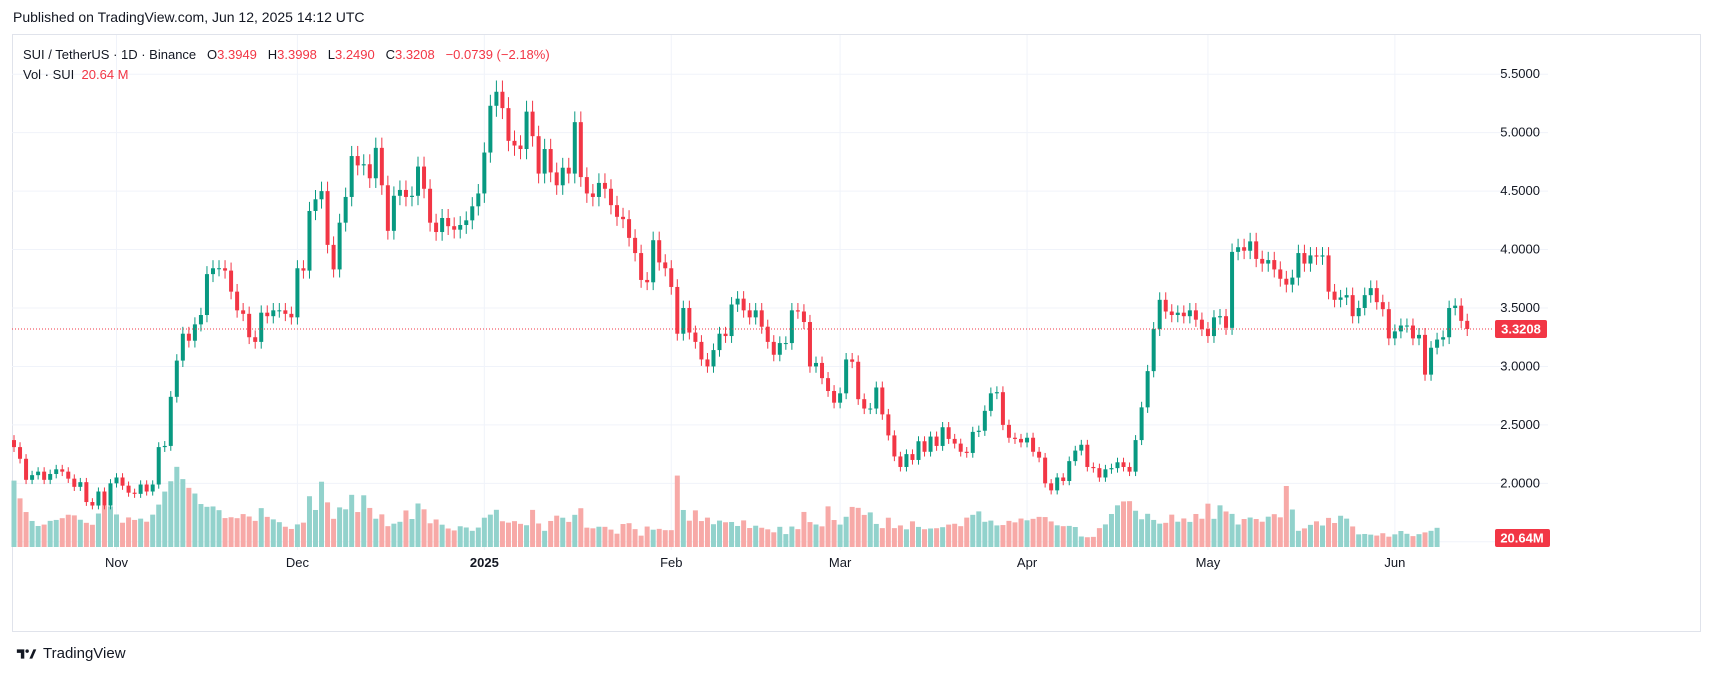 The width and height of the screenshot is (1713, 676). I want to click on last-volume-badge, so click(1522, 538).